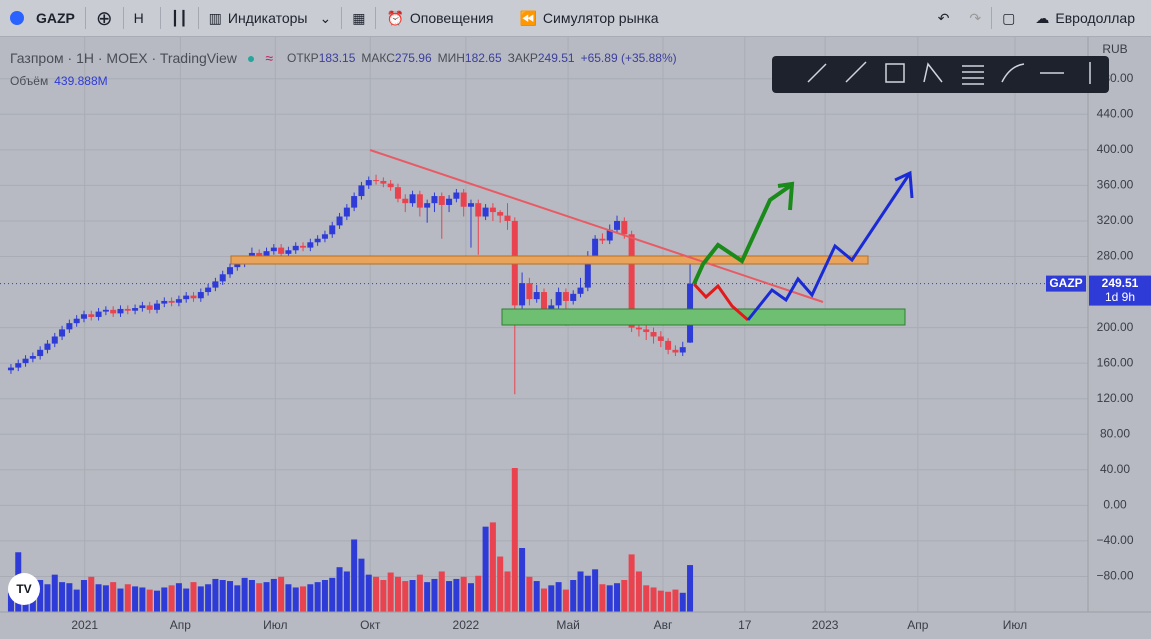 This screenshot has width=1151, height=639. Describe the element at coordinates (413, 58) in the screenshot. I see `high-value: 275.96` at that location.